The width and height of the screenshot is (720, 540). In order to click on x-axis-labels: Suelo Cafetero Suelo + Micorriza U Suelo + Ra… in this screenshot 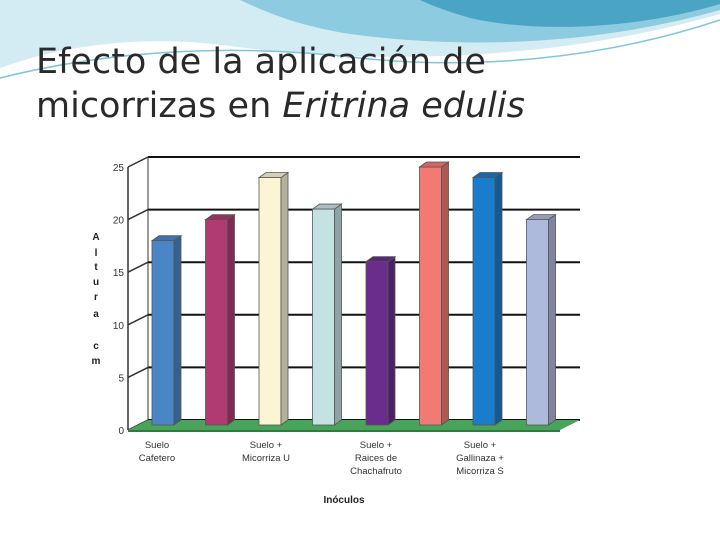, I will do `click(322, 458)`.